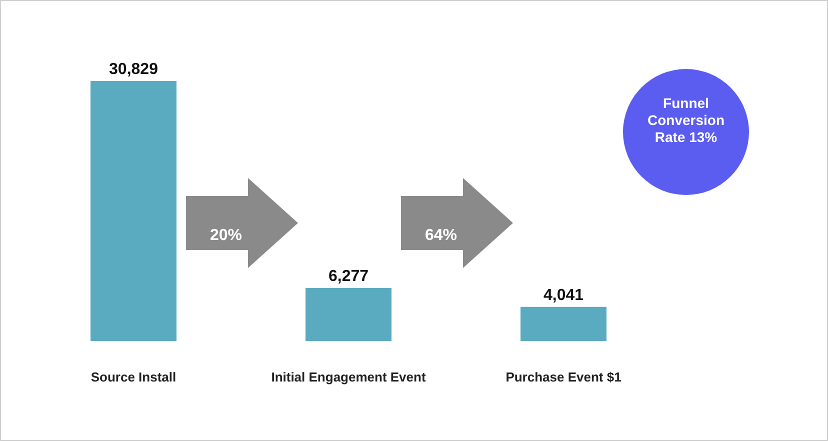 This screenshot has height=441, width=828. What do you see at coordinates (226, 236) in the screenshot?
I see `annotation: 20%` at bounding box center [226, 236].